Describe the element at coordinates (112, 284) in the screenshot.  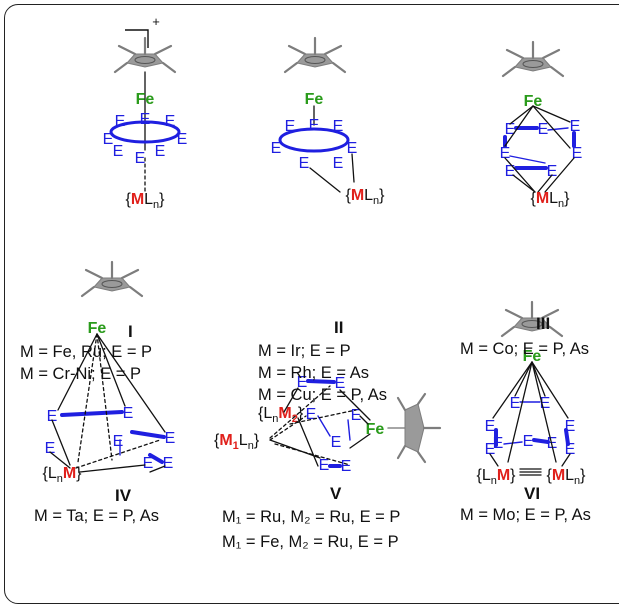
I see `cp-ring-circle` at that location.